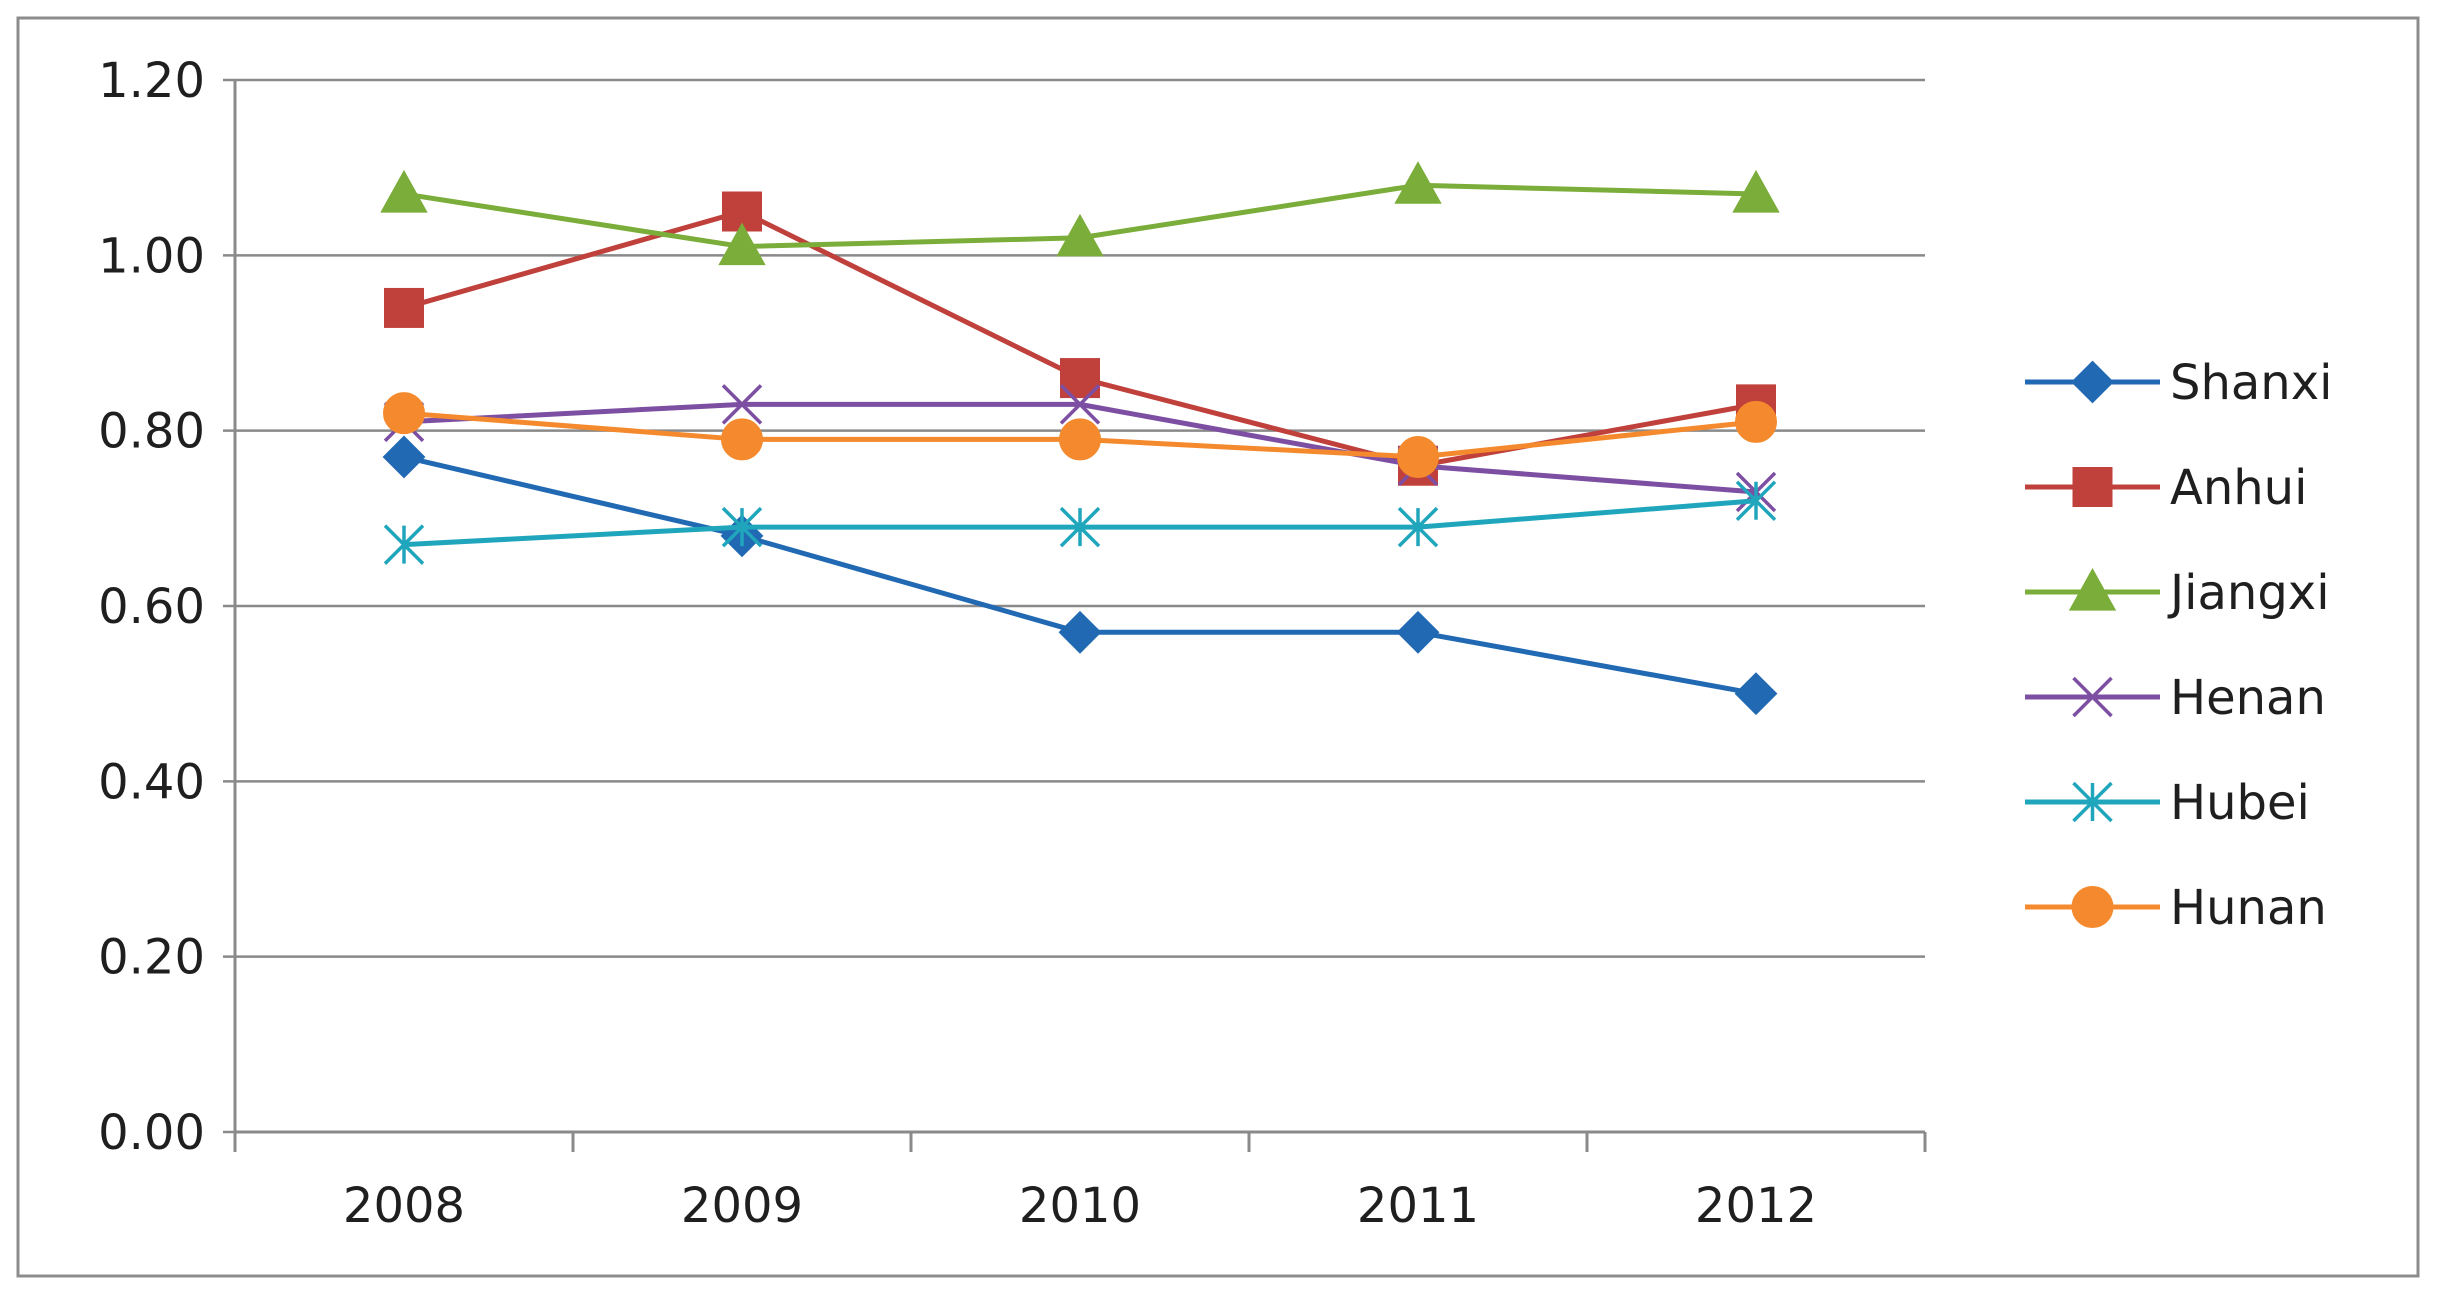 This screenshot has height=1294, width=2437. Describe the element at coordinates (151, 432) in the screenshot. I see `y-tick-label: 0.80` at that location.